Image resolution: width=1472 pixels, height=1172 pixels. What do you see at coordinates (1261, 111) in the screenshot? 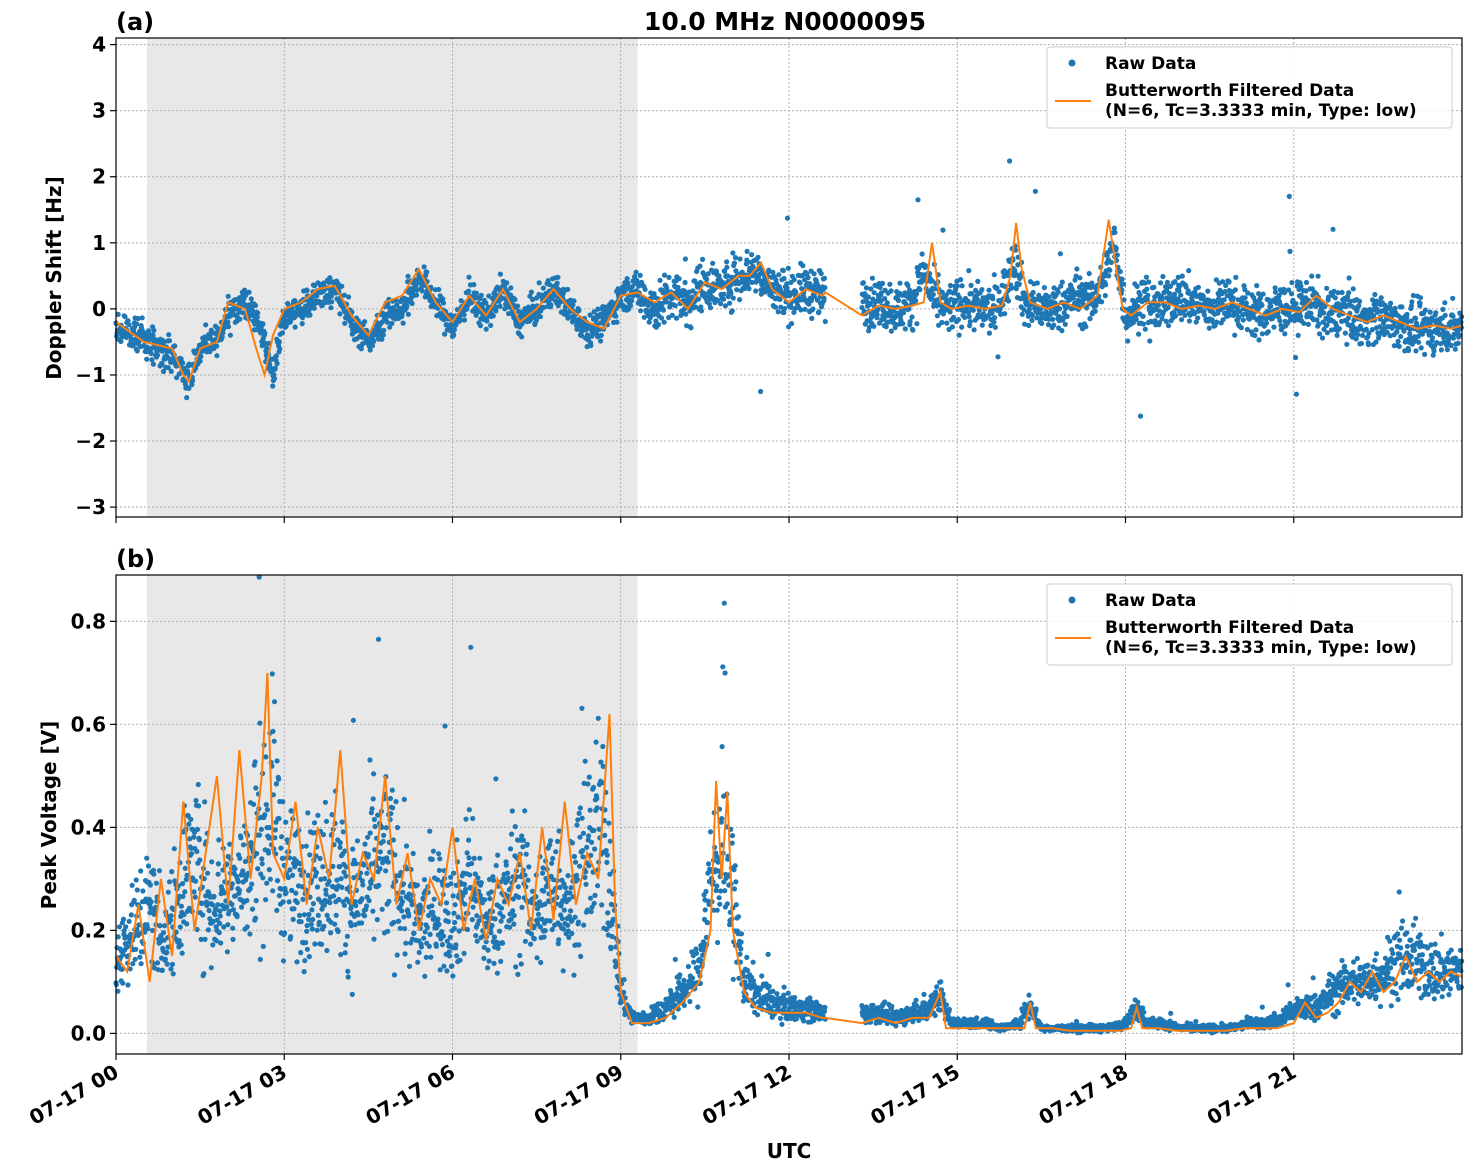
I see `panel-a-legend-filtered-line-2: (N=6, Tc=3.3333 min, Type: low)` at bounding box center [1261, 111].